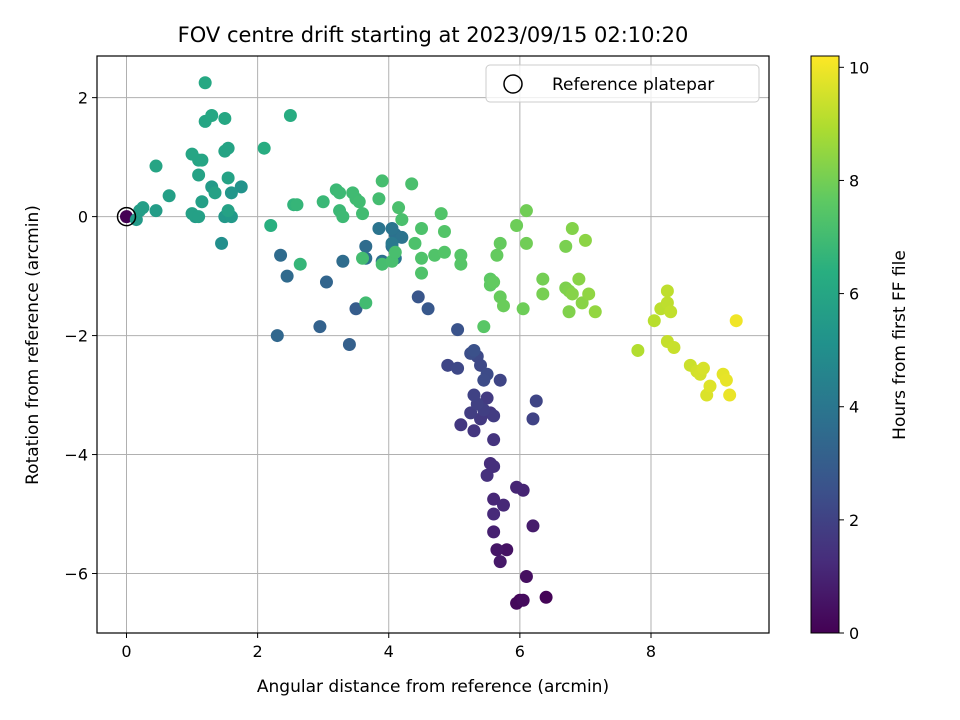  What do you see at coordinates (76, 336) in the screenshot?
I see `y-tick-label: −2` at bounding box center [76, 336].